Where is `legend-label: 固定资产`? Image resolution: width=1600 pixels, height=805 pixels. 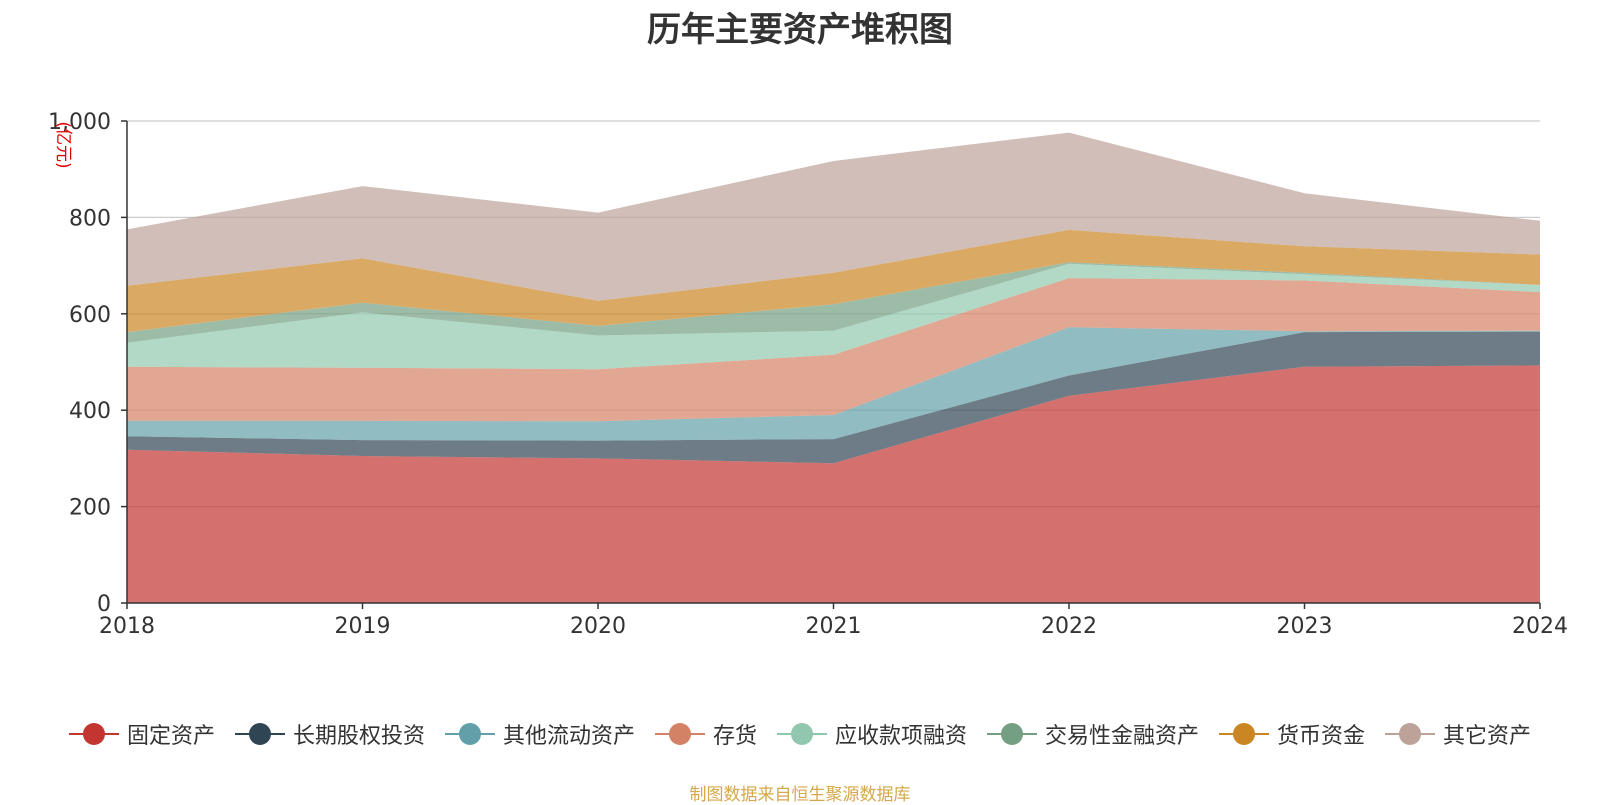
legend-label: 固定资产 is located at coordinates (170, 736).